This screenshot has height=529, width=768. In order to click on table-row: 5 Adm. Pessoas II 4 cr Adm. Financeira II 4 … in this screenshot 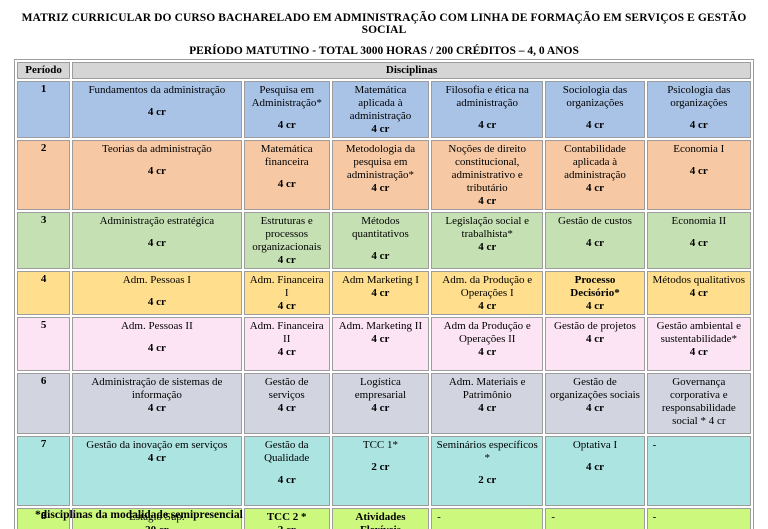, I will do `click(384, 343)`.